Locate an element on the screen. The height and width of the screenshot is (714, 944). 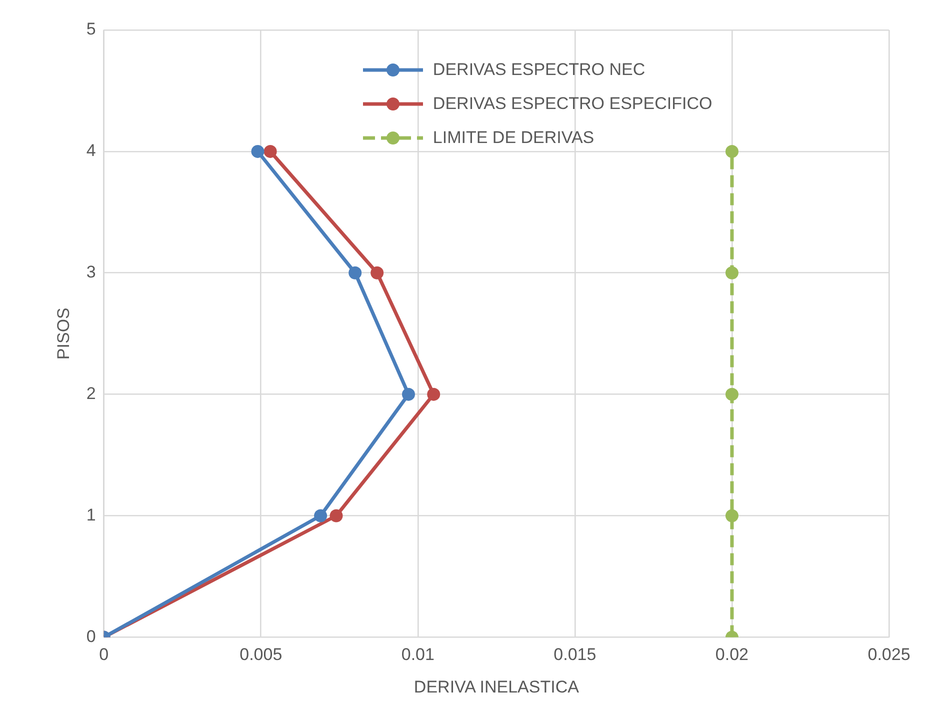
legend-label: DERIVAS ESPECTRO NEC is located at coordinates (539, 70).